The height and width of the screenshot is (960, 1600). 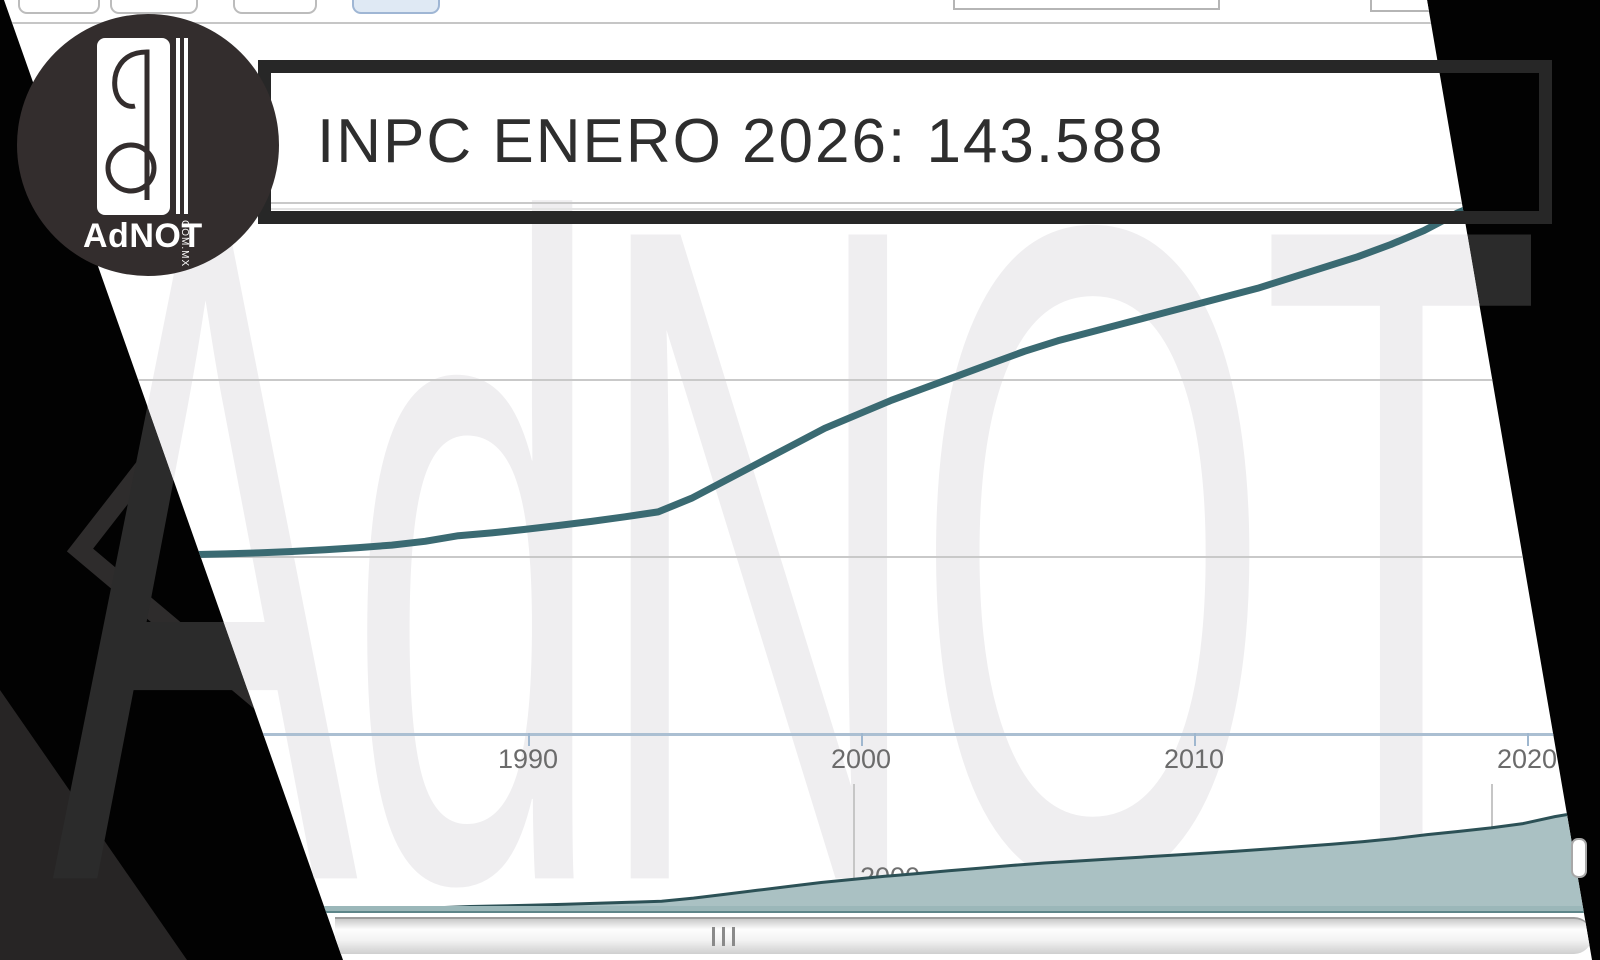 What do you see at coordinates (1528, 739) in the screenshot?
I see `x-tick-2020` at bounding box center [1528, 739].